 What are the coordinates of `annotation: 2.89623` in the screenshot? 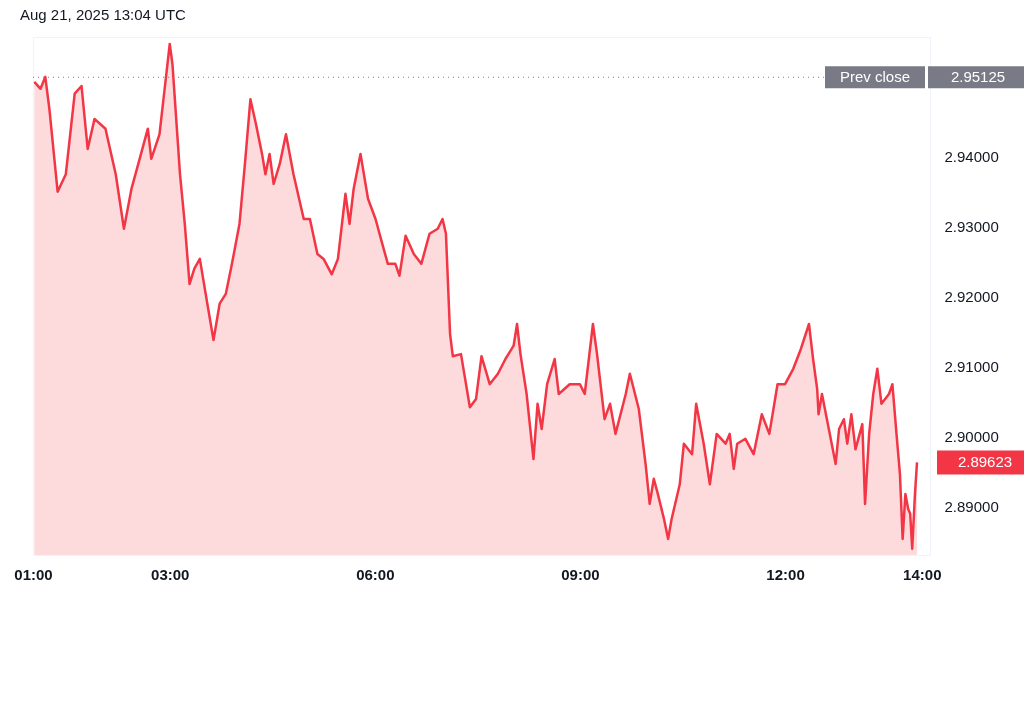 It's located at (985, 462).